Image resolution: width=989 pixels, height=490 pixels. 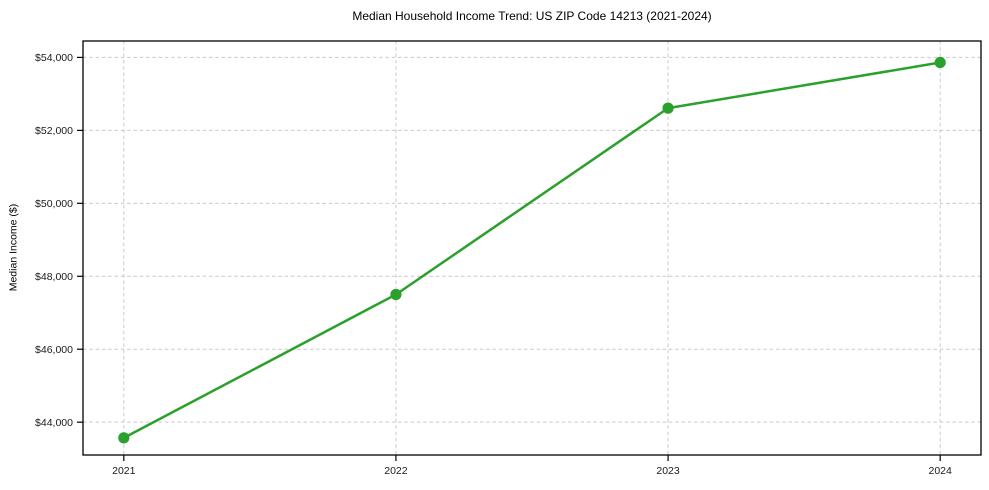 I want to click on y-tick-label: $46,000, so click(x=54, y=350).